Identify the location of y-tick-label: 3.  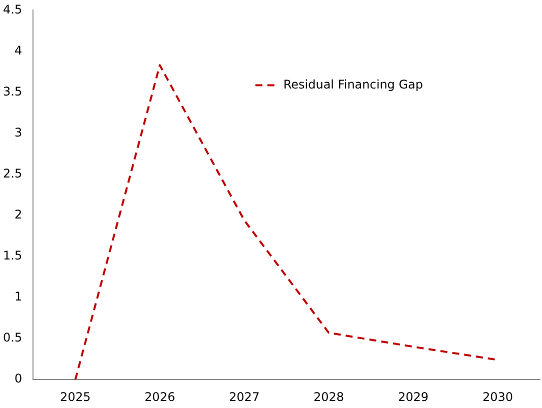
(18, 132).